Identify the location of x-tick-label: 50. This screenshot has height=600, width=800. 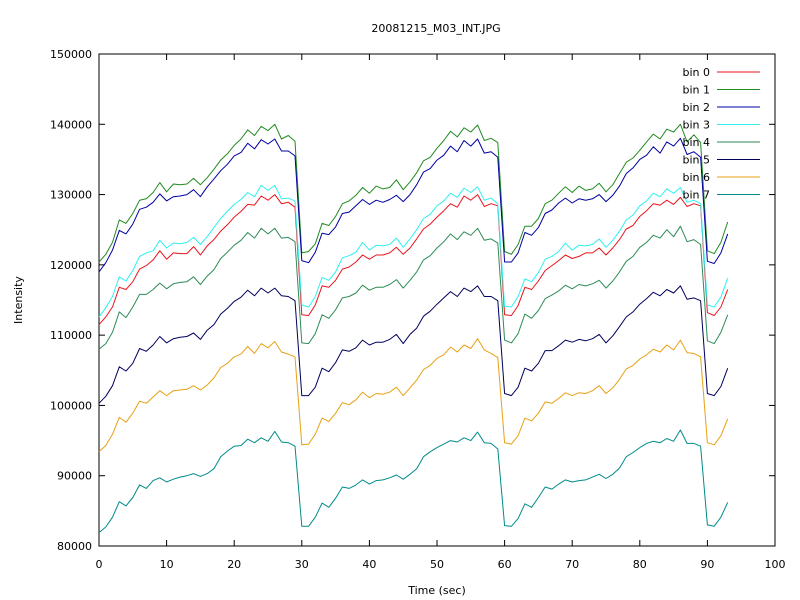
(437, 564).